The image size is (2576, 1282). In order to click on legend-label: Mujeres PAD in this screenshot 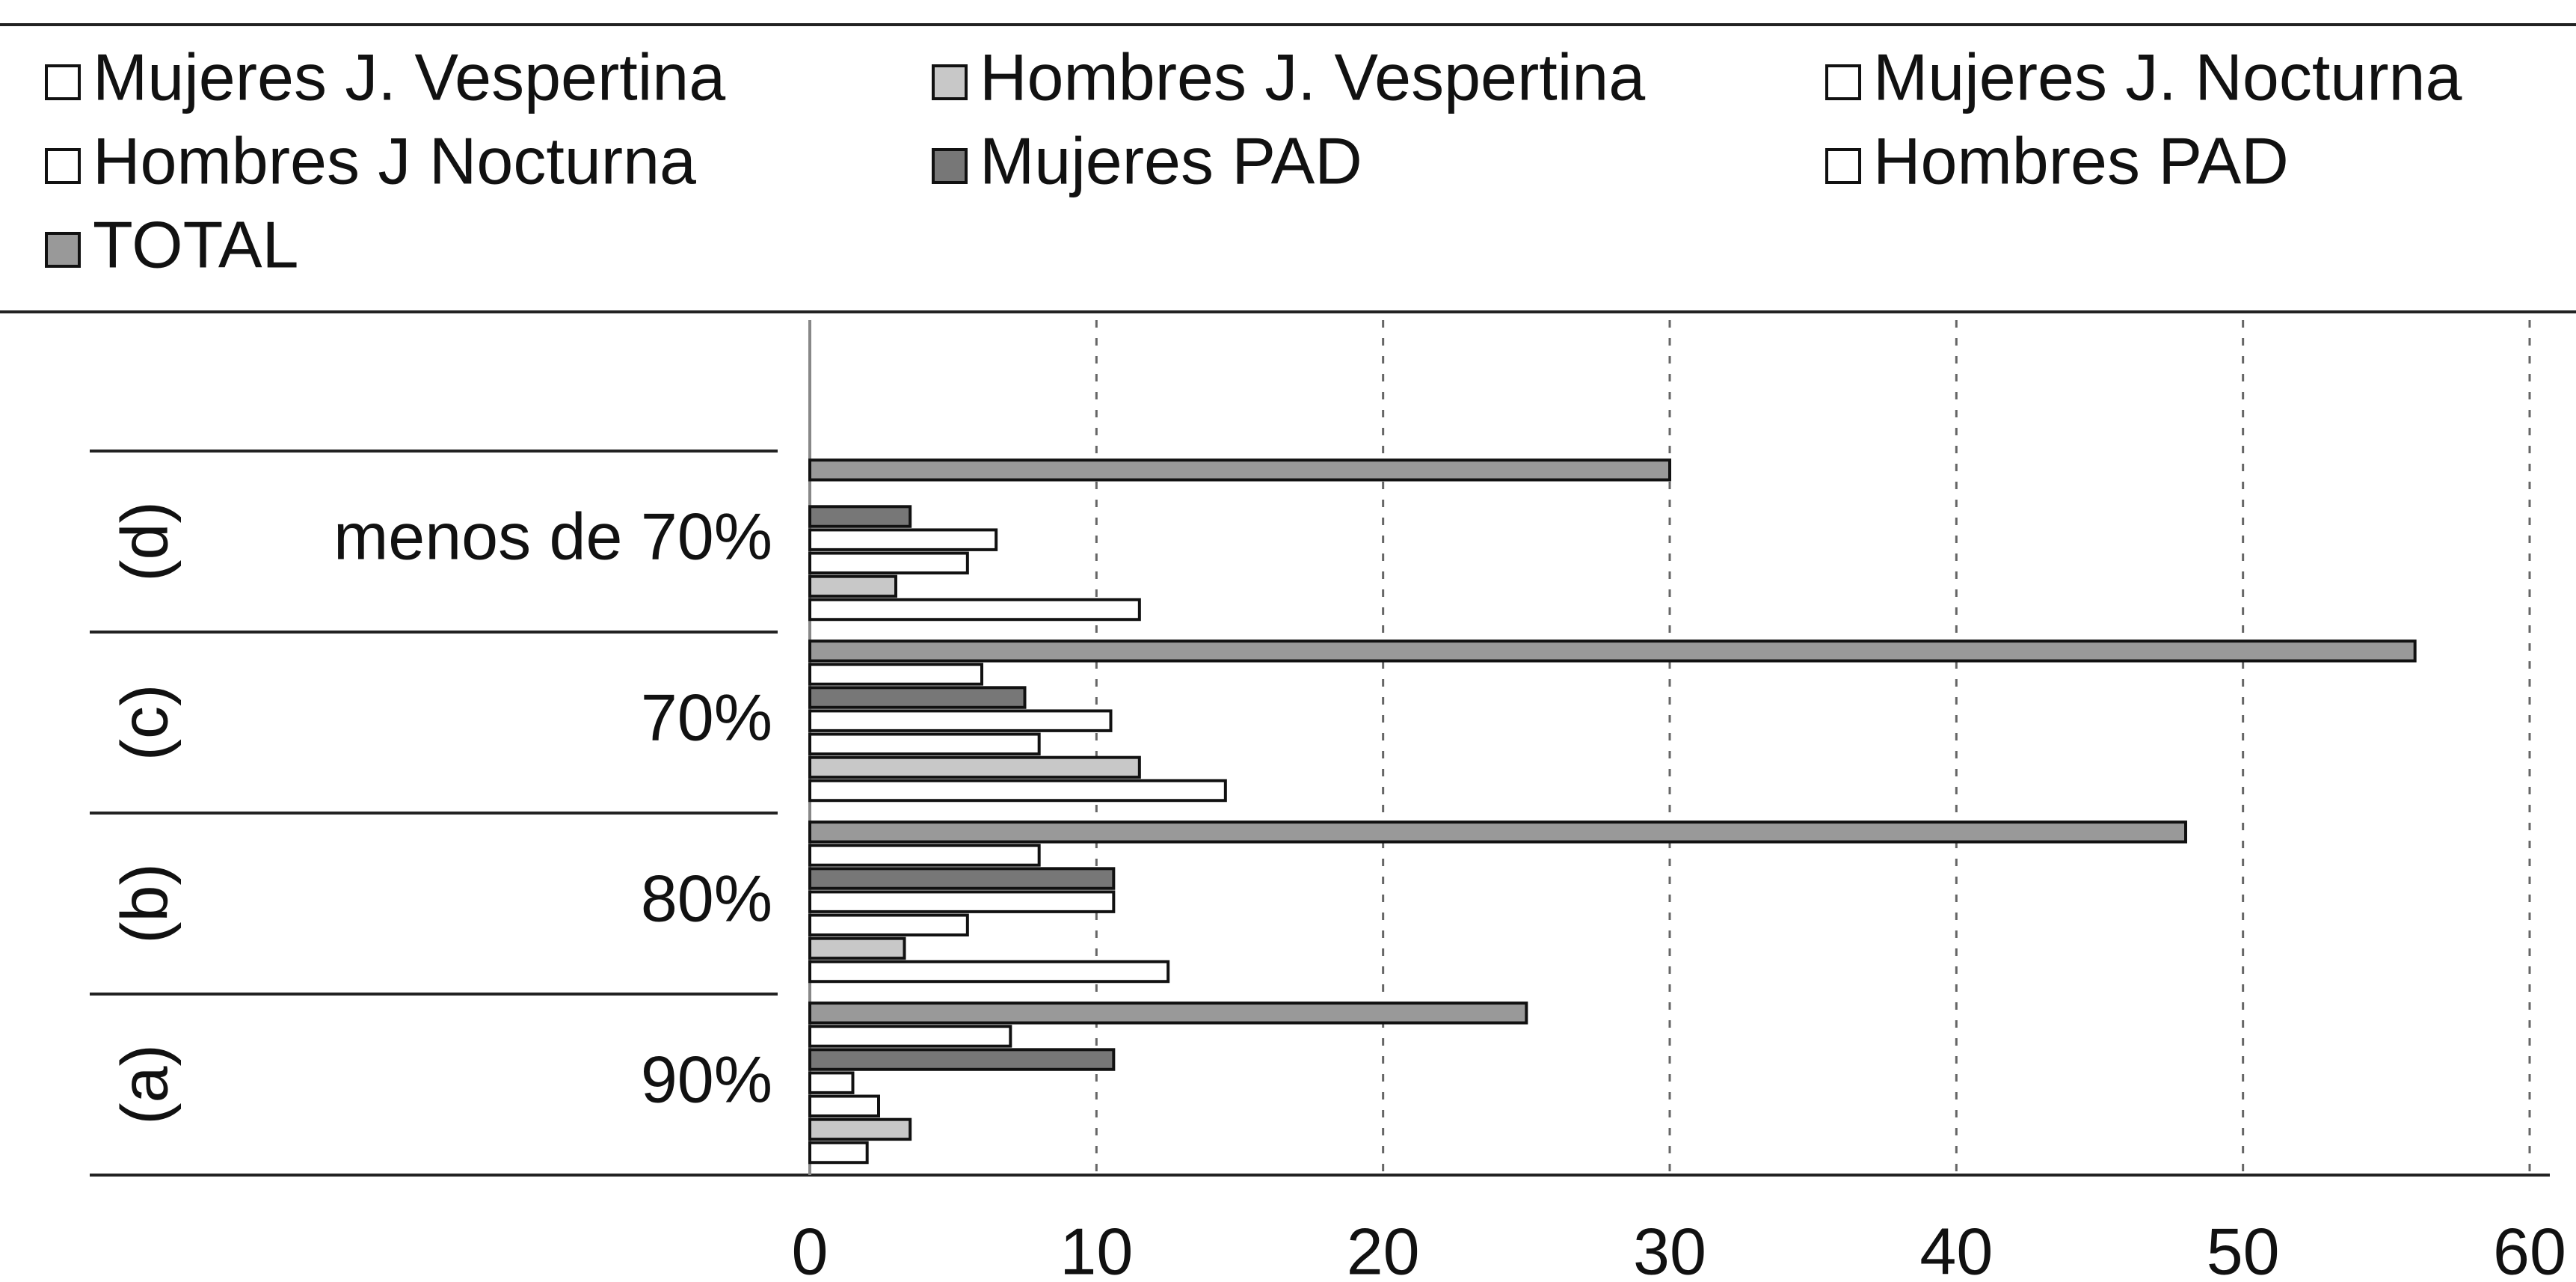, I will do `click(1171, 160)`.